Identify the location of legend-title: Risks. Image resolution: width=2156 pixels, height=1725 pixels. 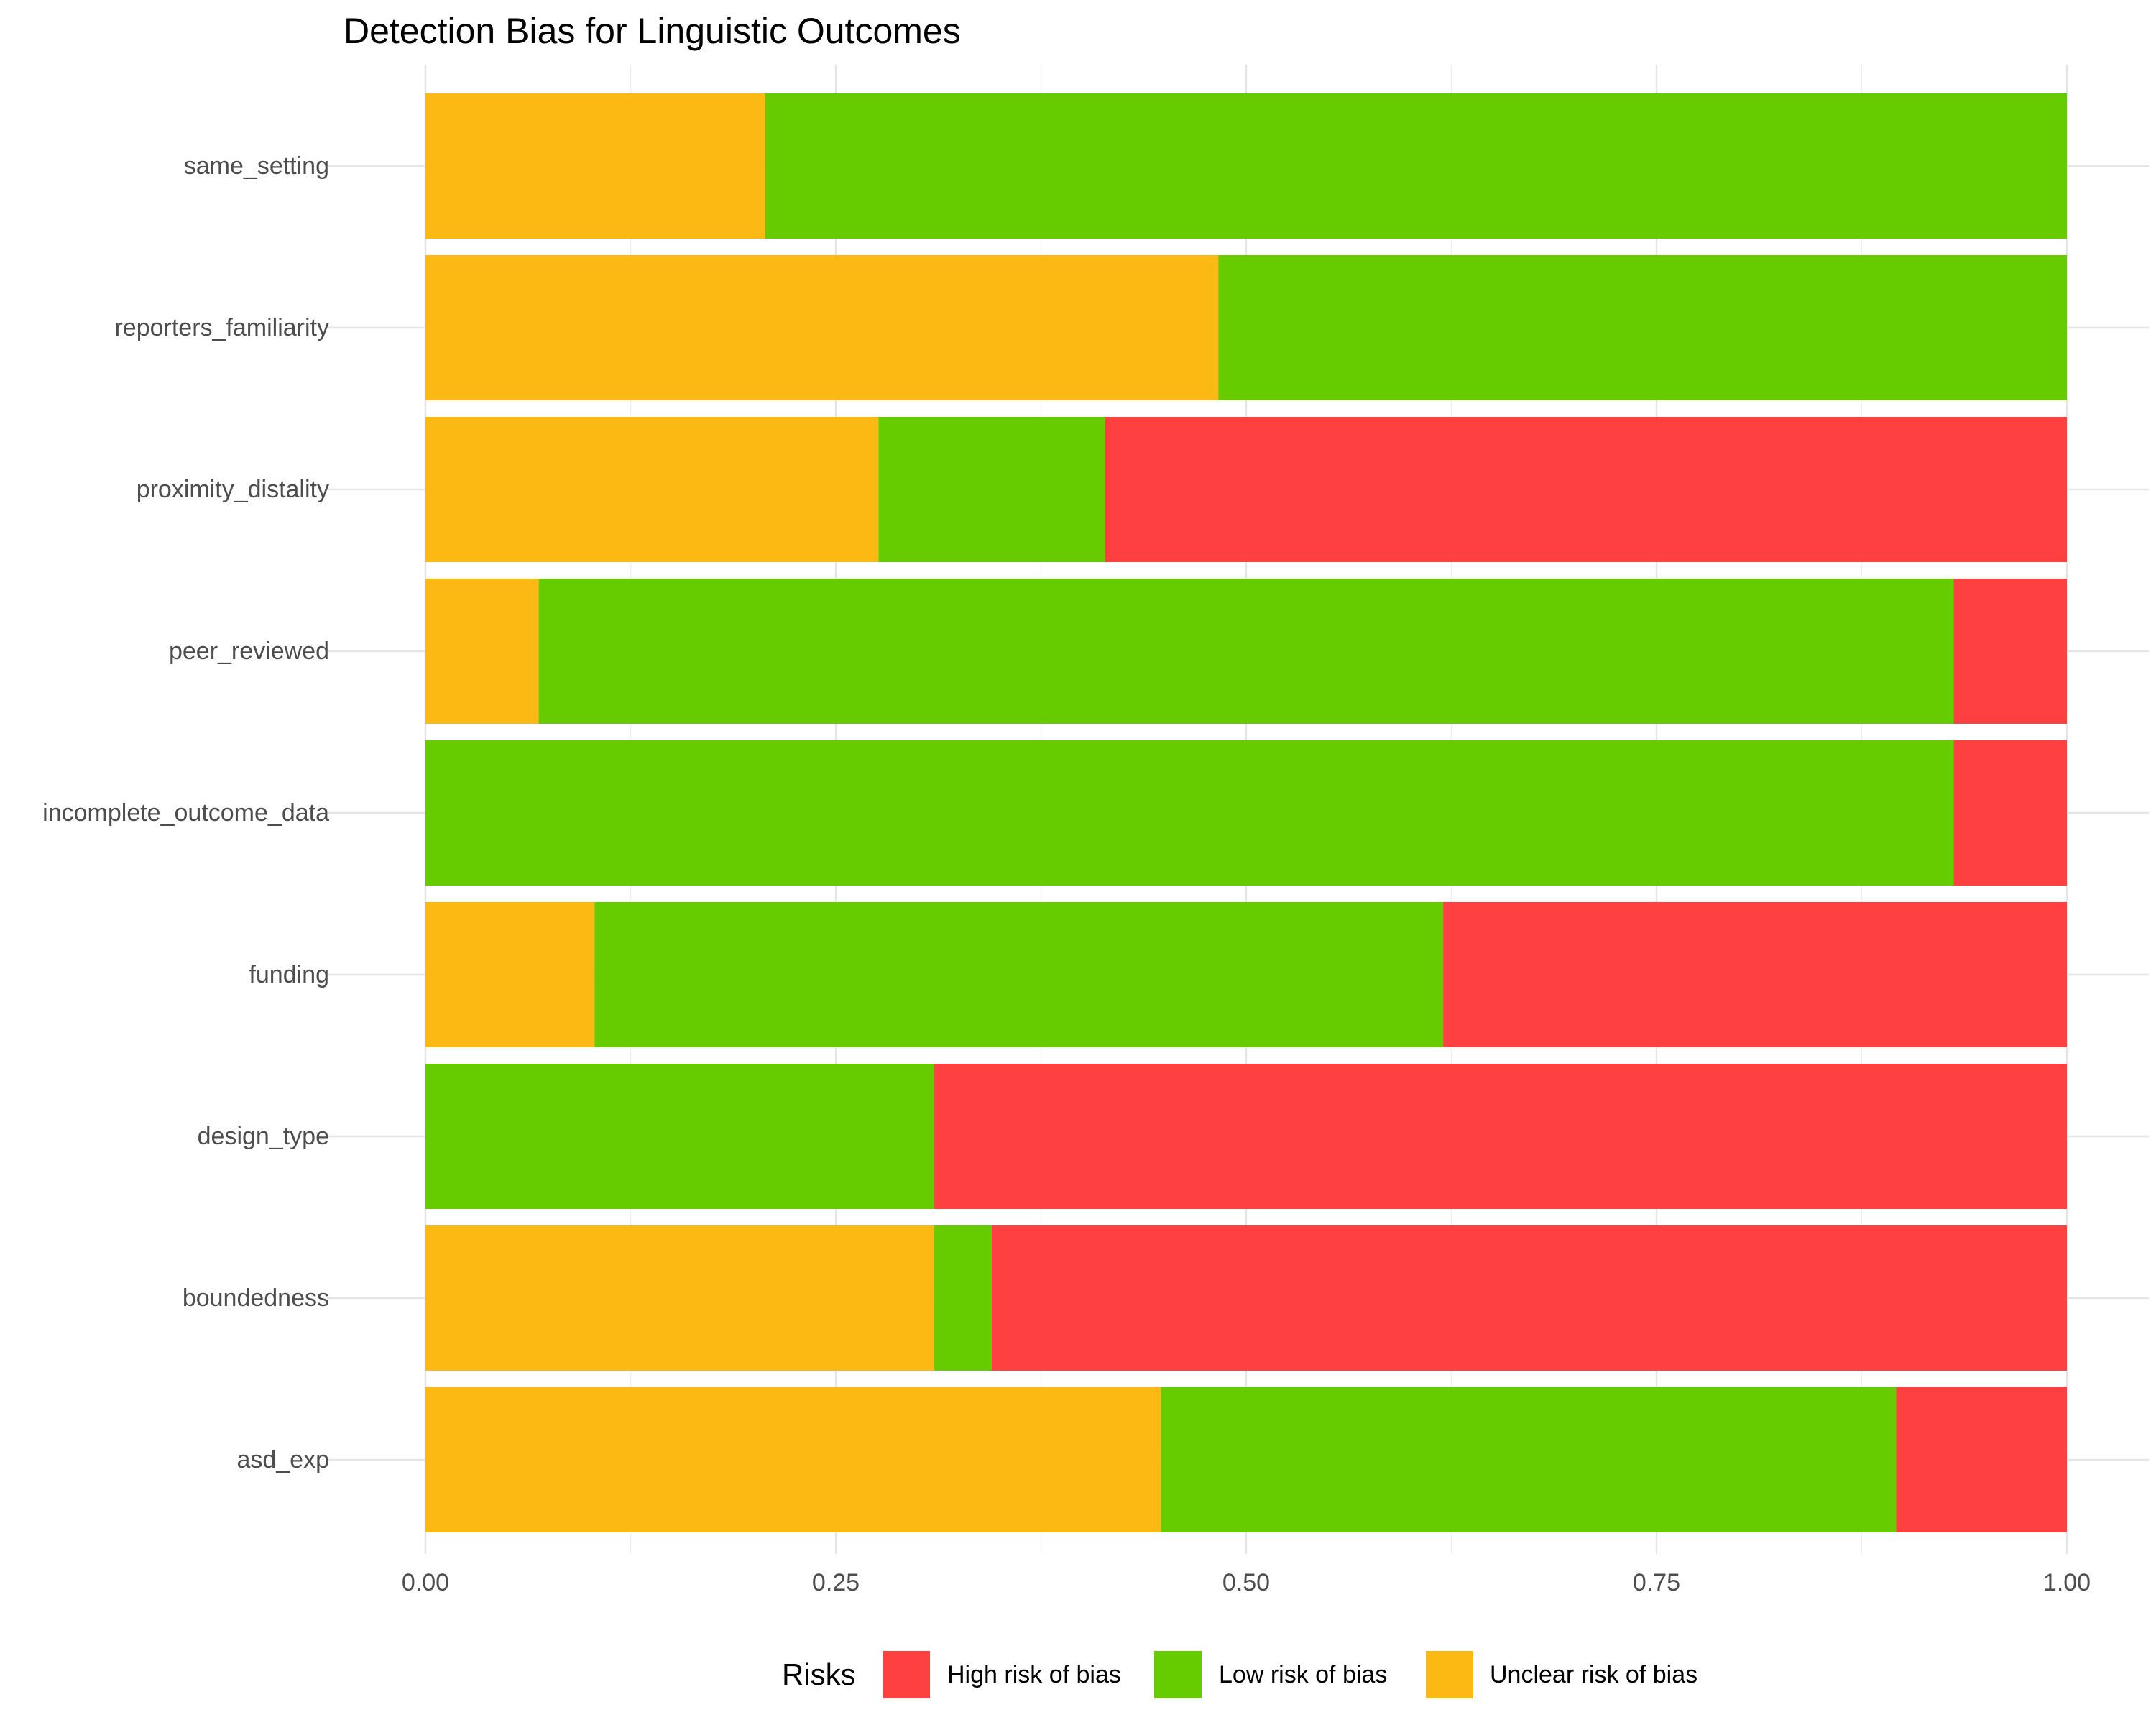
(819, 1674).